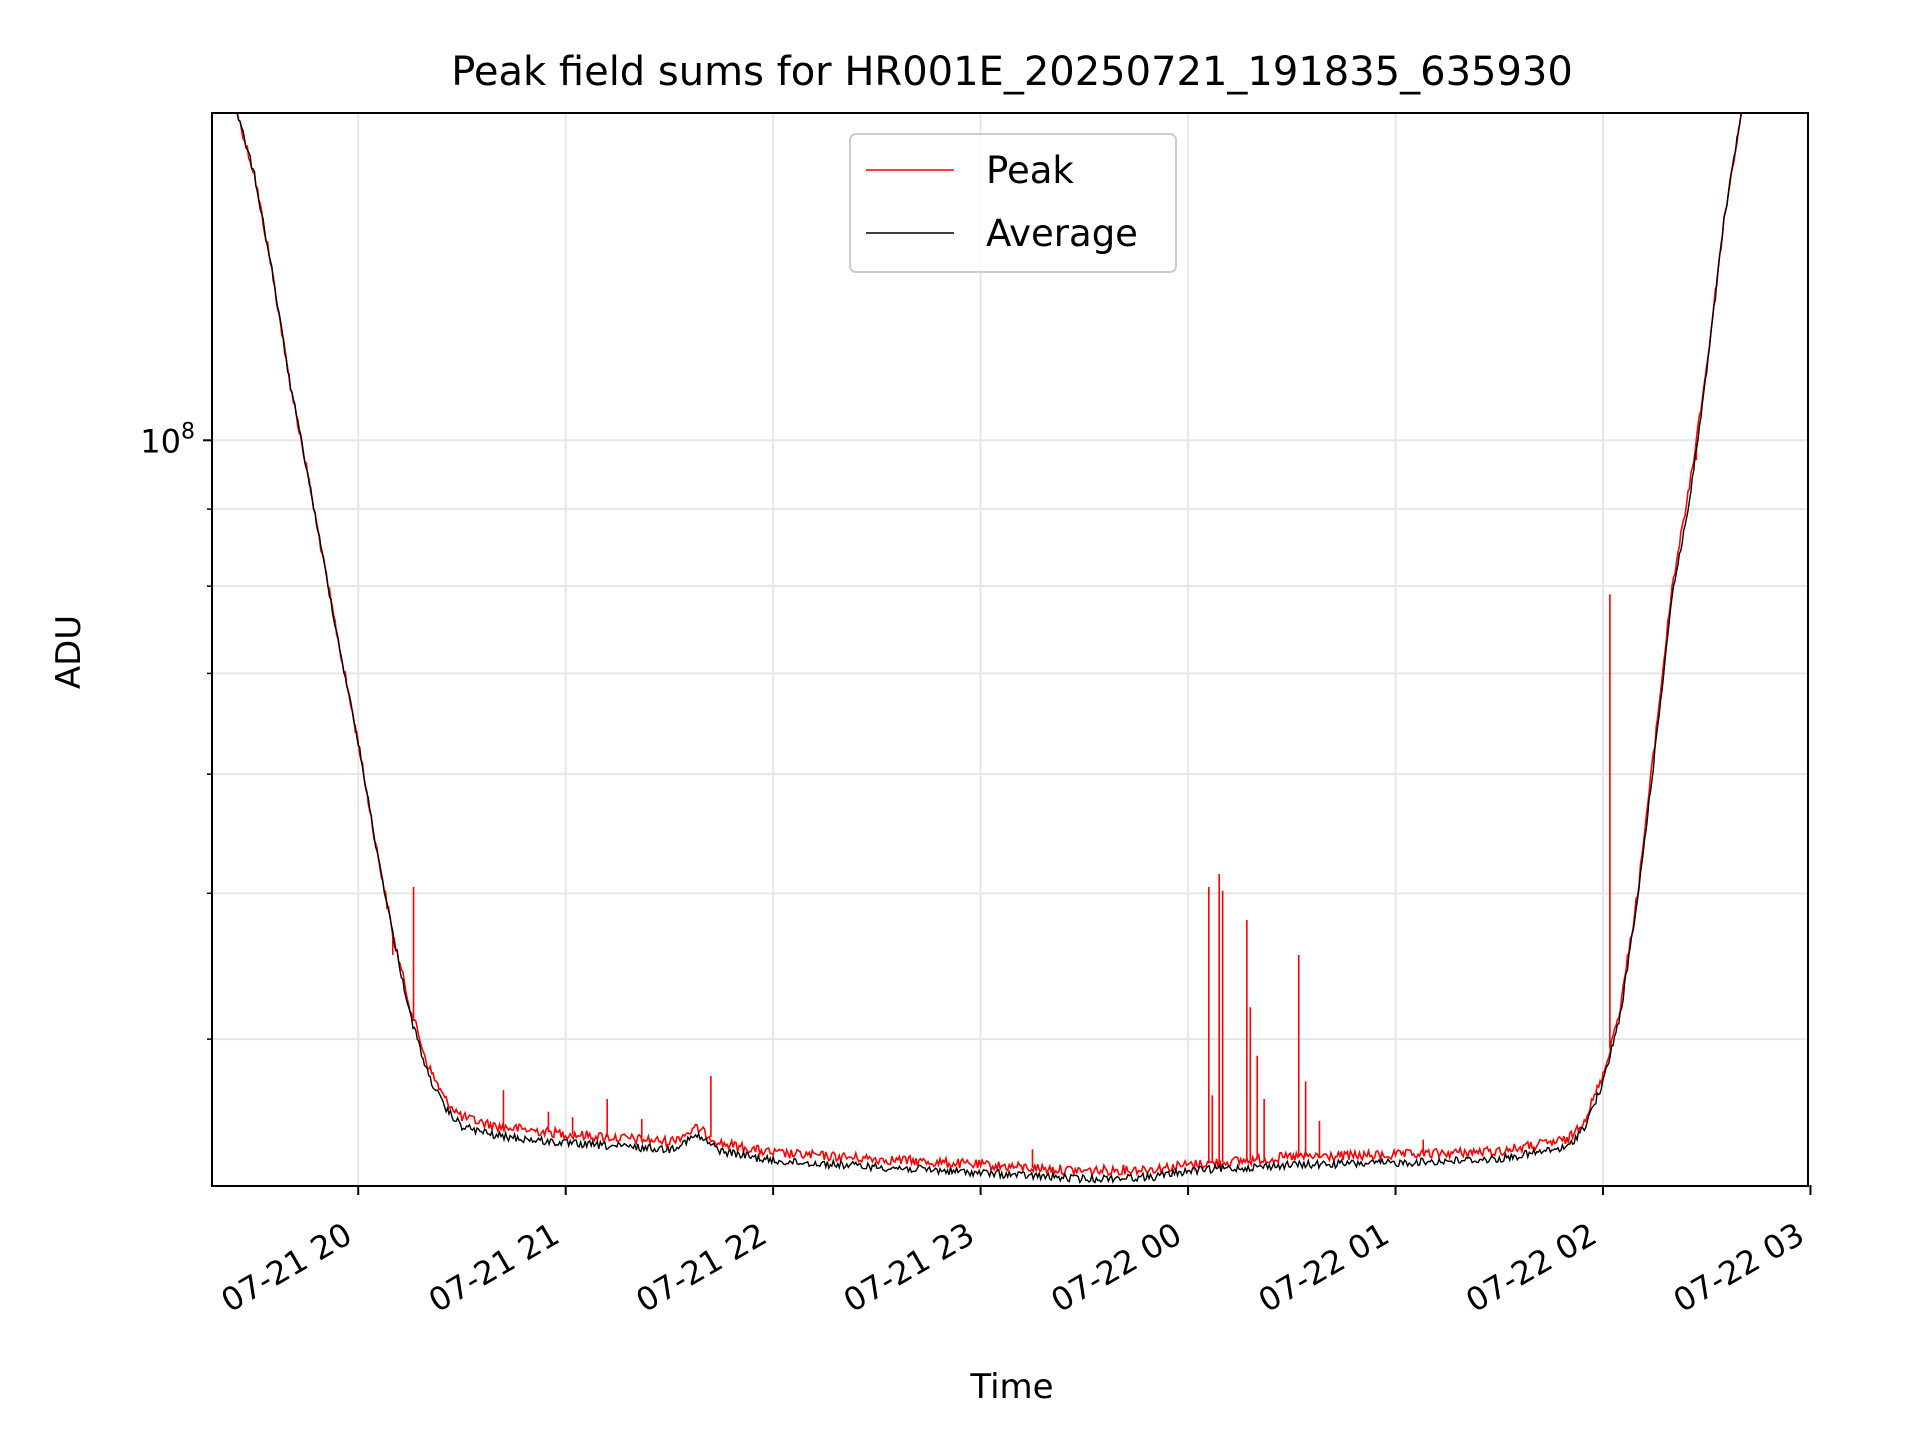 The height and width of the screenshot is (1440, 1920). I want to click on y-axis: 108, so click(176, 729).